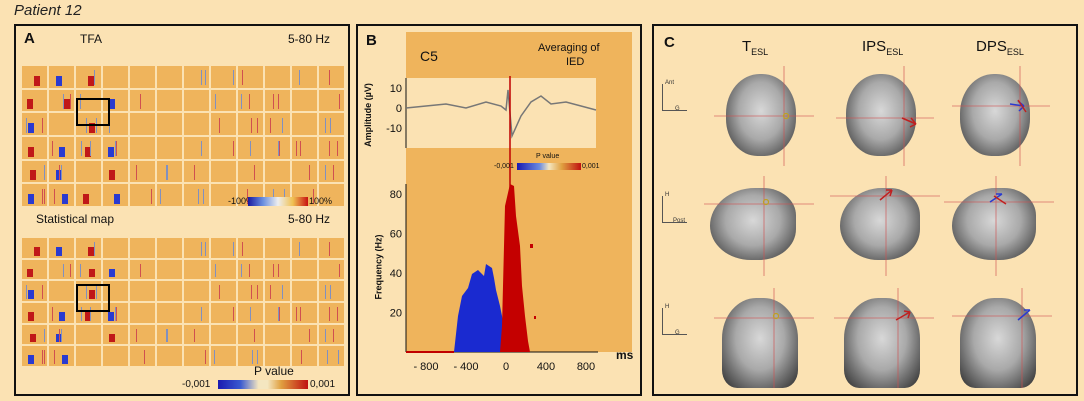 Image resolution: width=1084 pixels, height=401 pixels. What do you see at coordinates (396, 274) in the screenshot?
I see `freq-tick-label: 40` at bounding box center [396, 274].